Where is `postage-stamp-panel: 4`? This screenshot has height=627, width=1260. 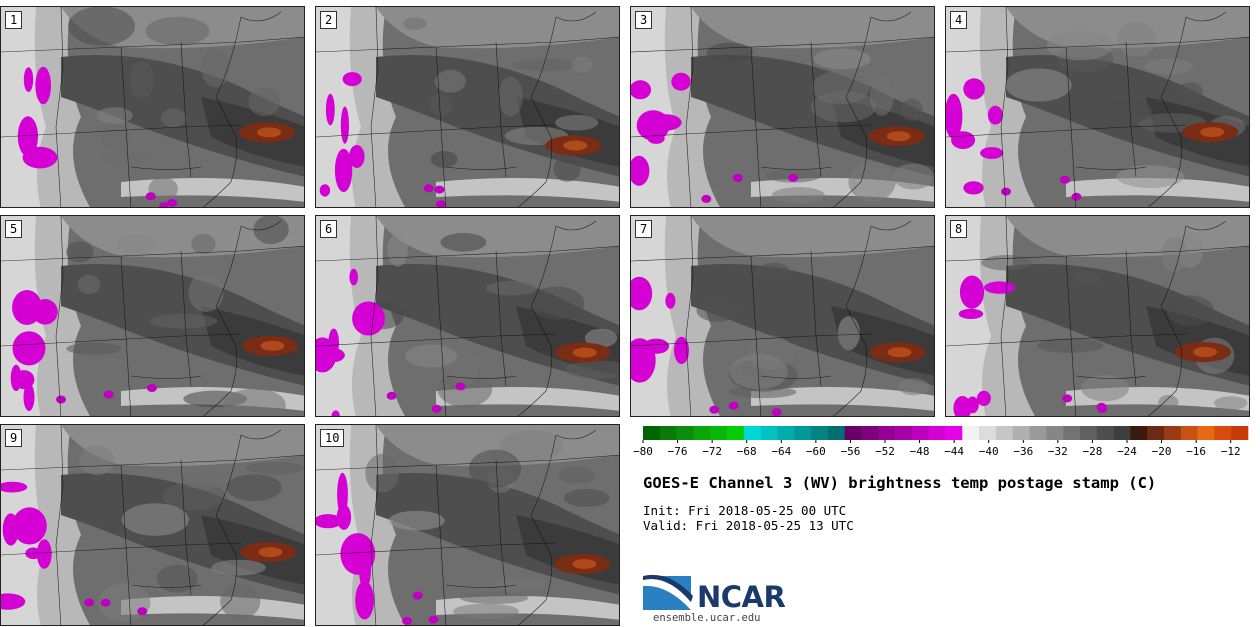 postage-stamp-panel: 4 is located at coordinates (1097, 107).